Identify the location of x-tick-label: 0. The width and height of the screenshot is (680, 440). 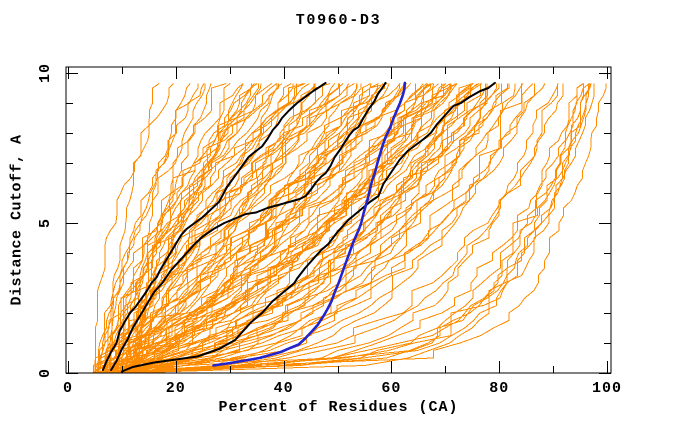
(68, 388).